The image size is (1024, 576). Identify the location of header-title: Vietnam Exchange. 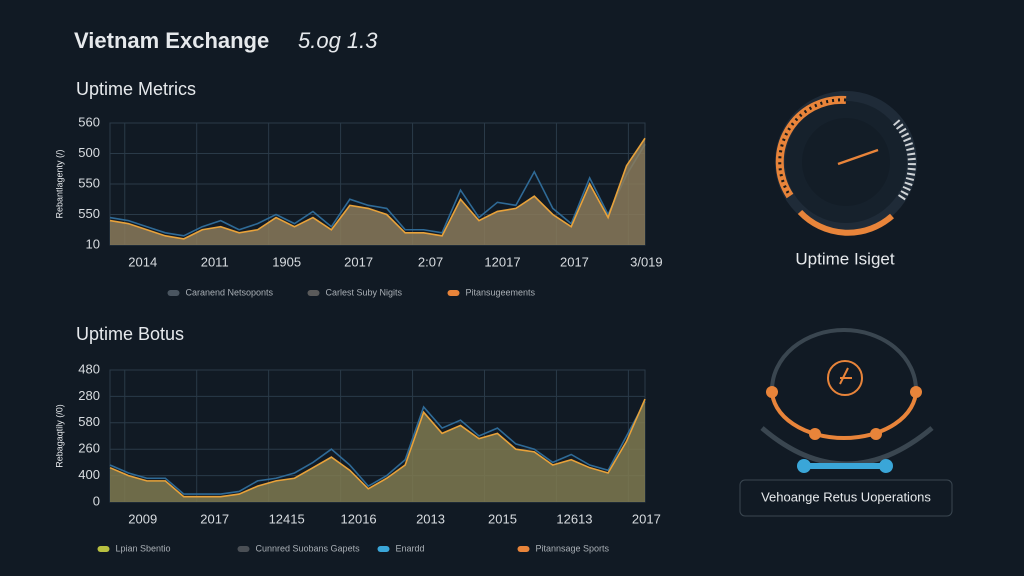
(171, 40).